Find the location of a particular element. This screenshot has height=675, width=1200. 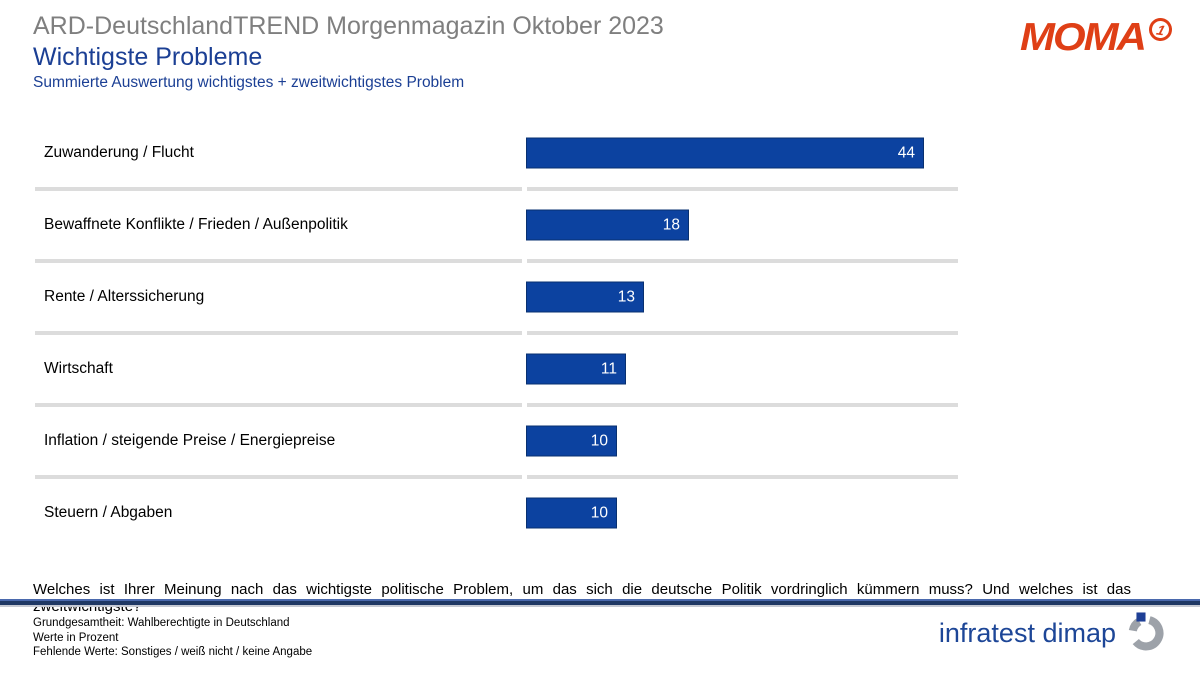

footnote-unit: Werte in Prozent is located at coordinates (76, 637).